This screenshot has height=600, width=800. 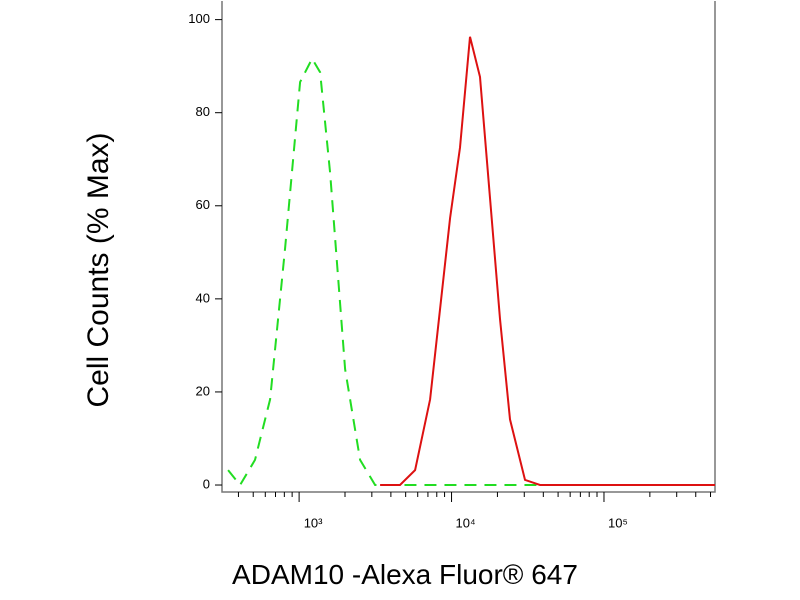 I want to click on y-tick-label: 40, so click(x=203, y=297).